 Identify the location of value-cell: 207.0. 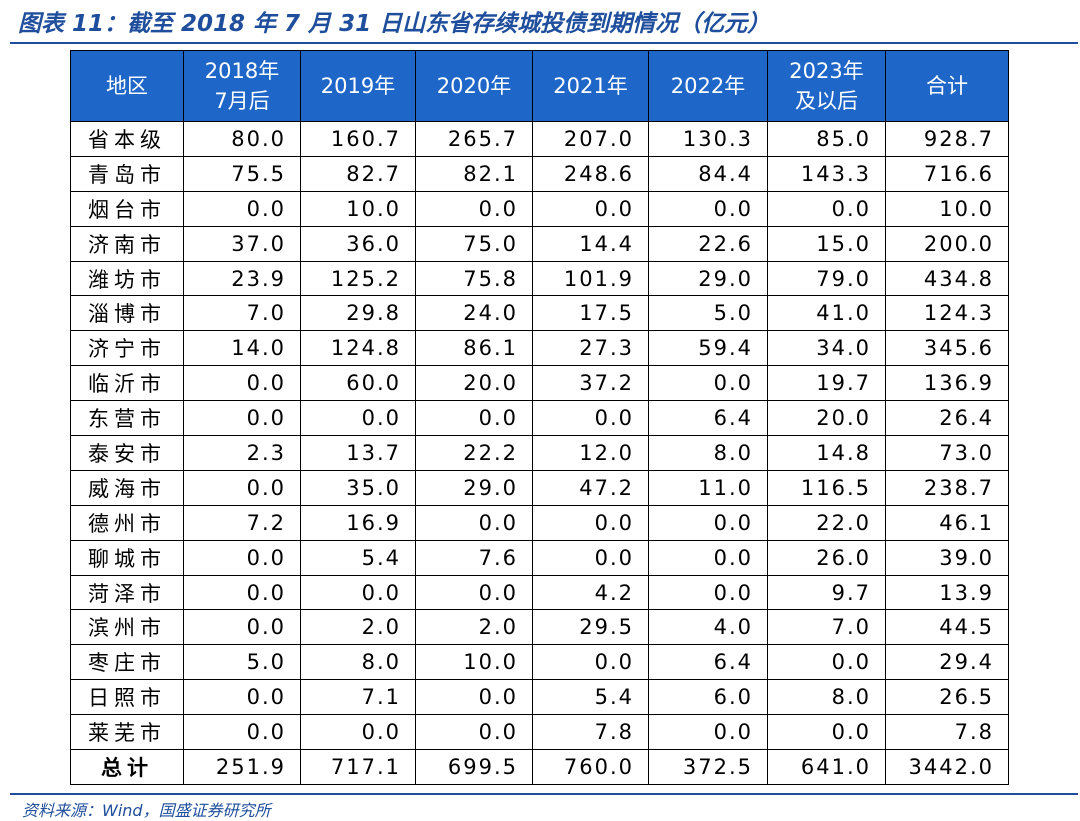
(590, 139).